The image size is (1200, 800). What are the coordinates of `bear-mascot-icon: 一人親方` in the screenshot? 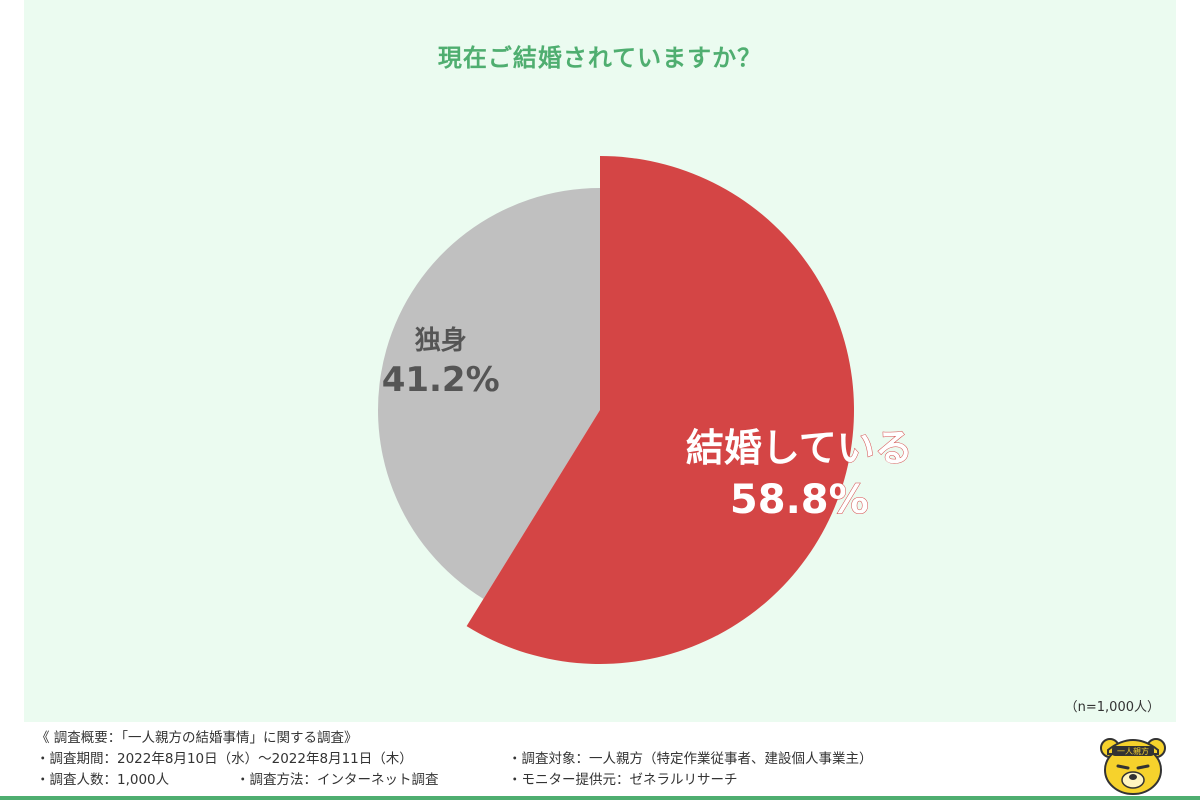 It's located at (1133, 766).